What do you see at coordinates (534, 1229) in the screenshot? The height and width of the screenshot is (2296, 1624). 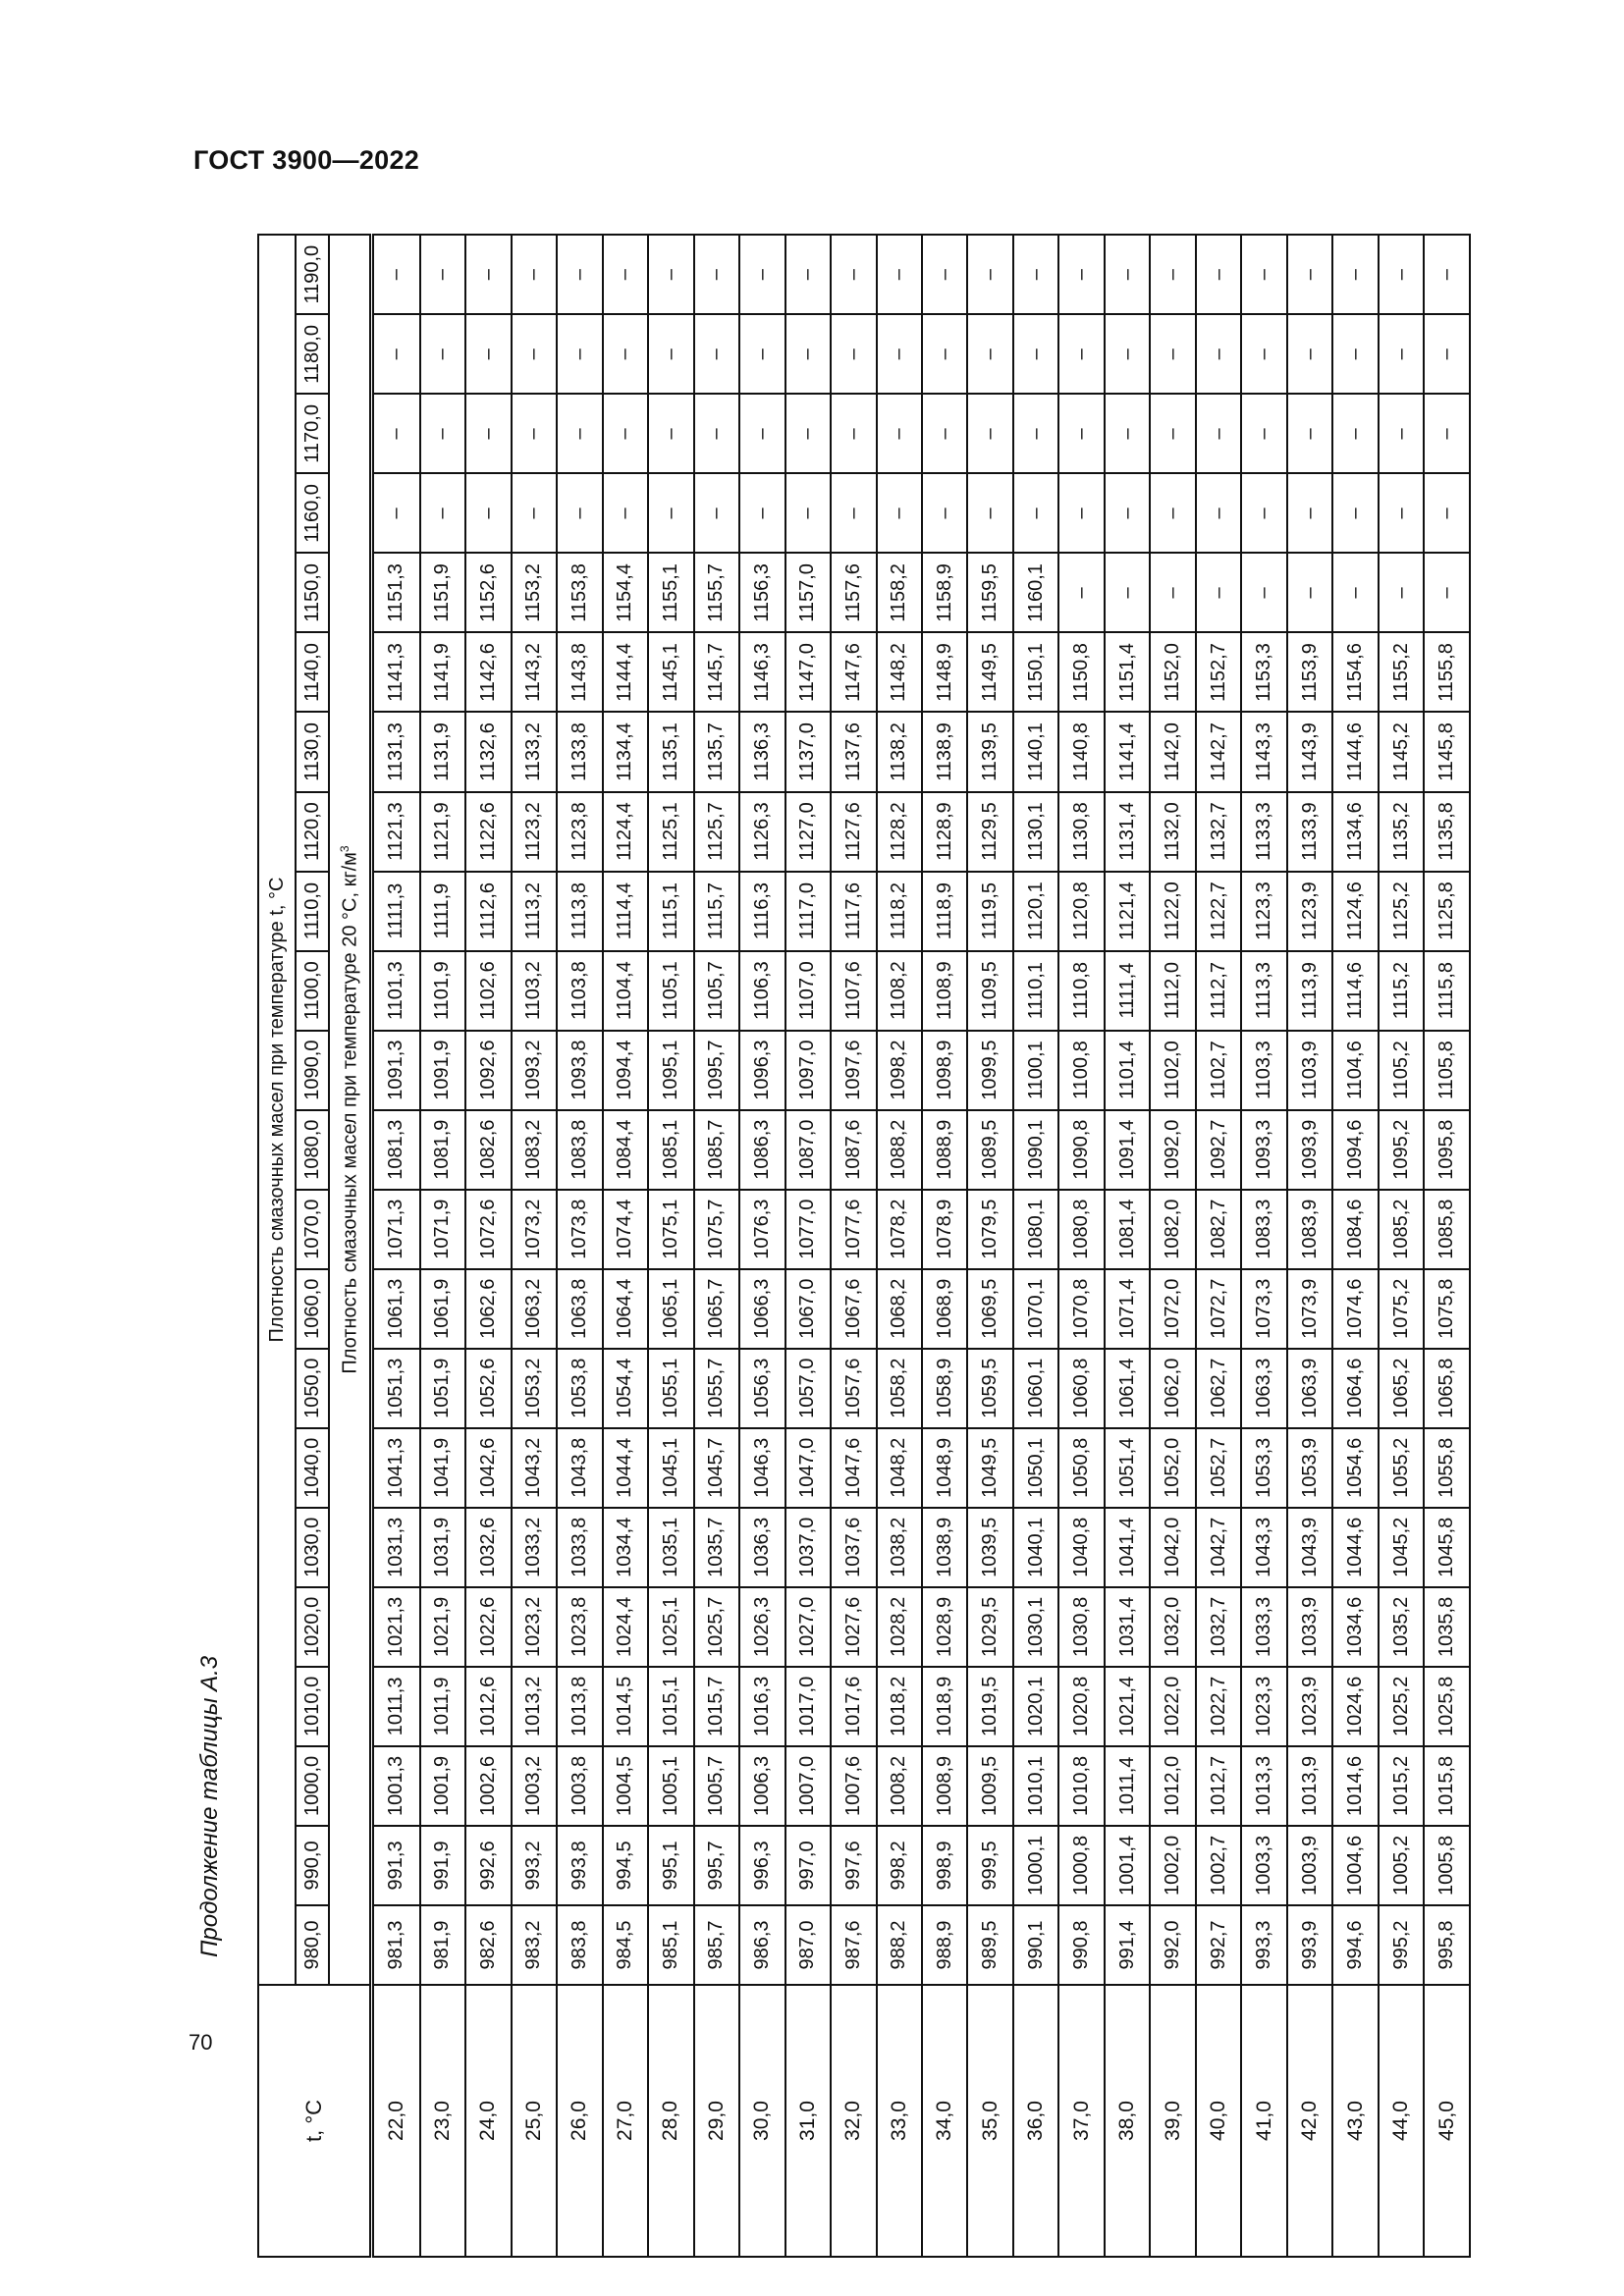 I see `density-value-cell: 1073,2` at bounding box center [534, 1229].